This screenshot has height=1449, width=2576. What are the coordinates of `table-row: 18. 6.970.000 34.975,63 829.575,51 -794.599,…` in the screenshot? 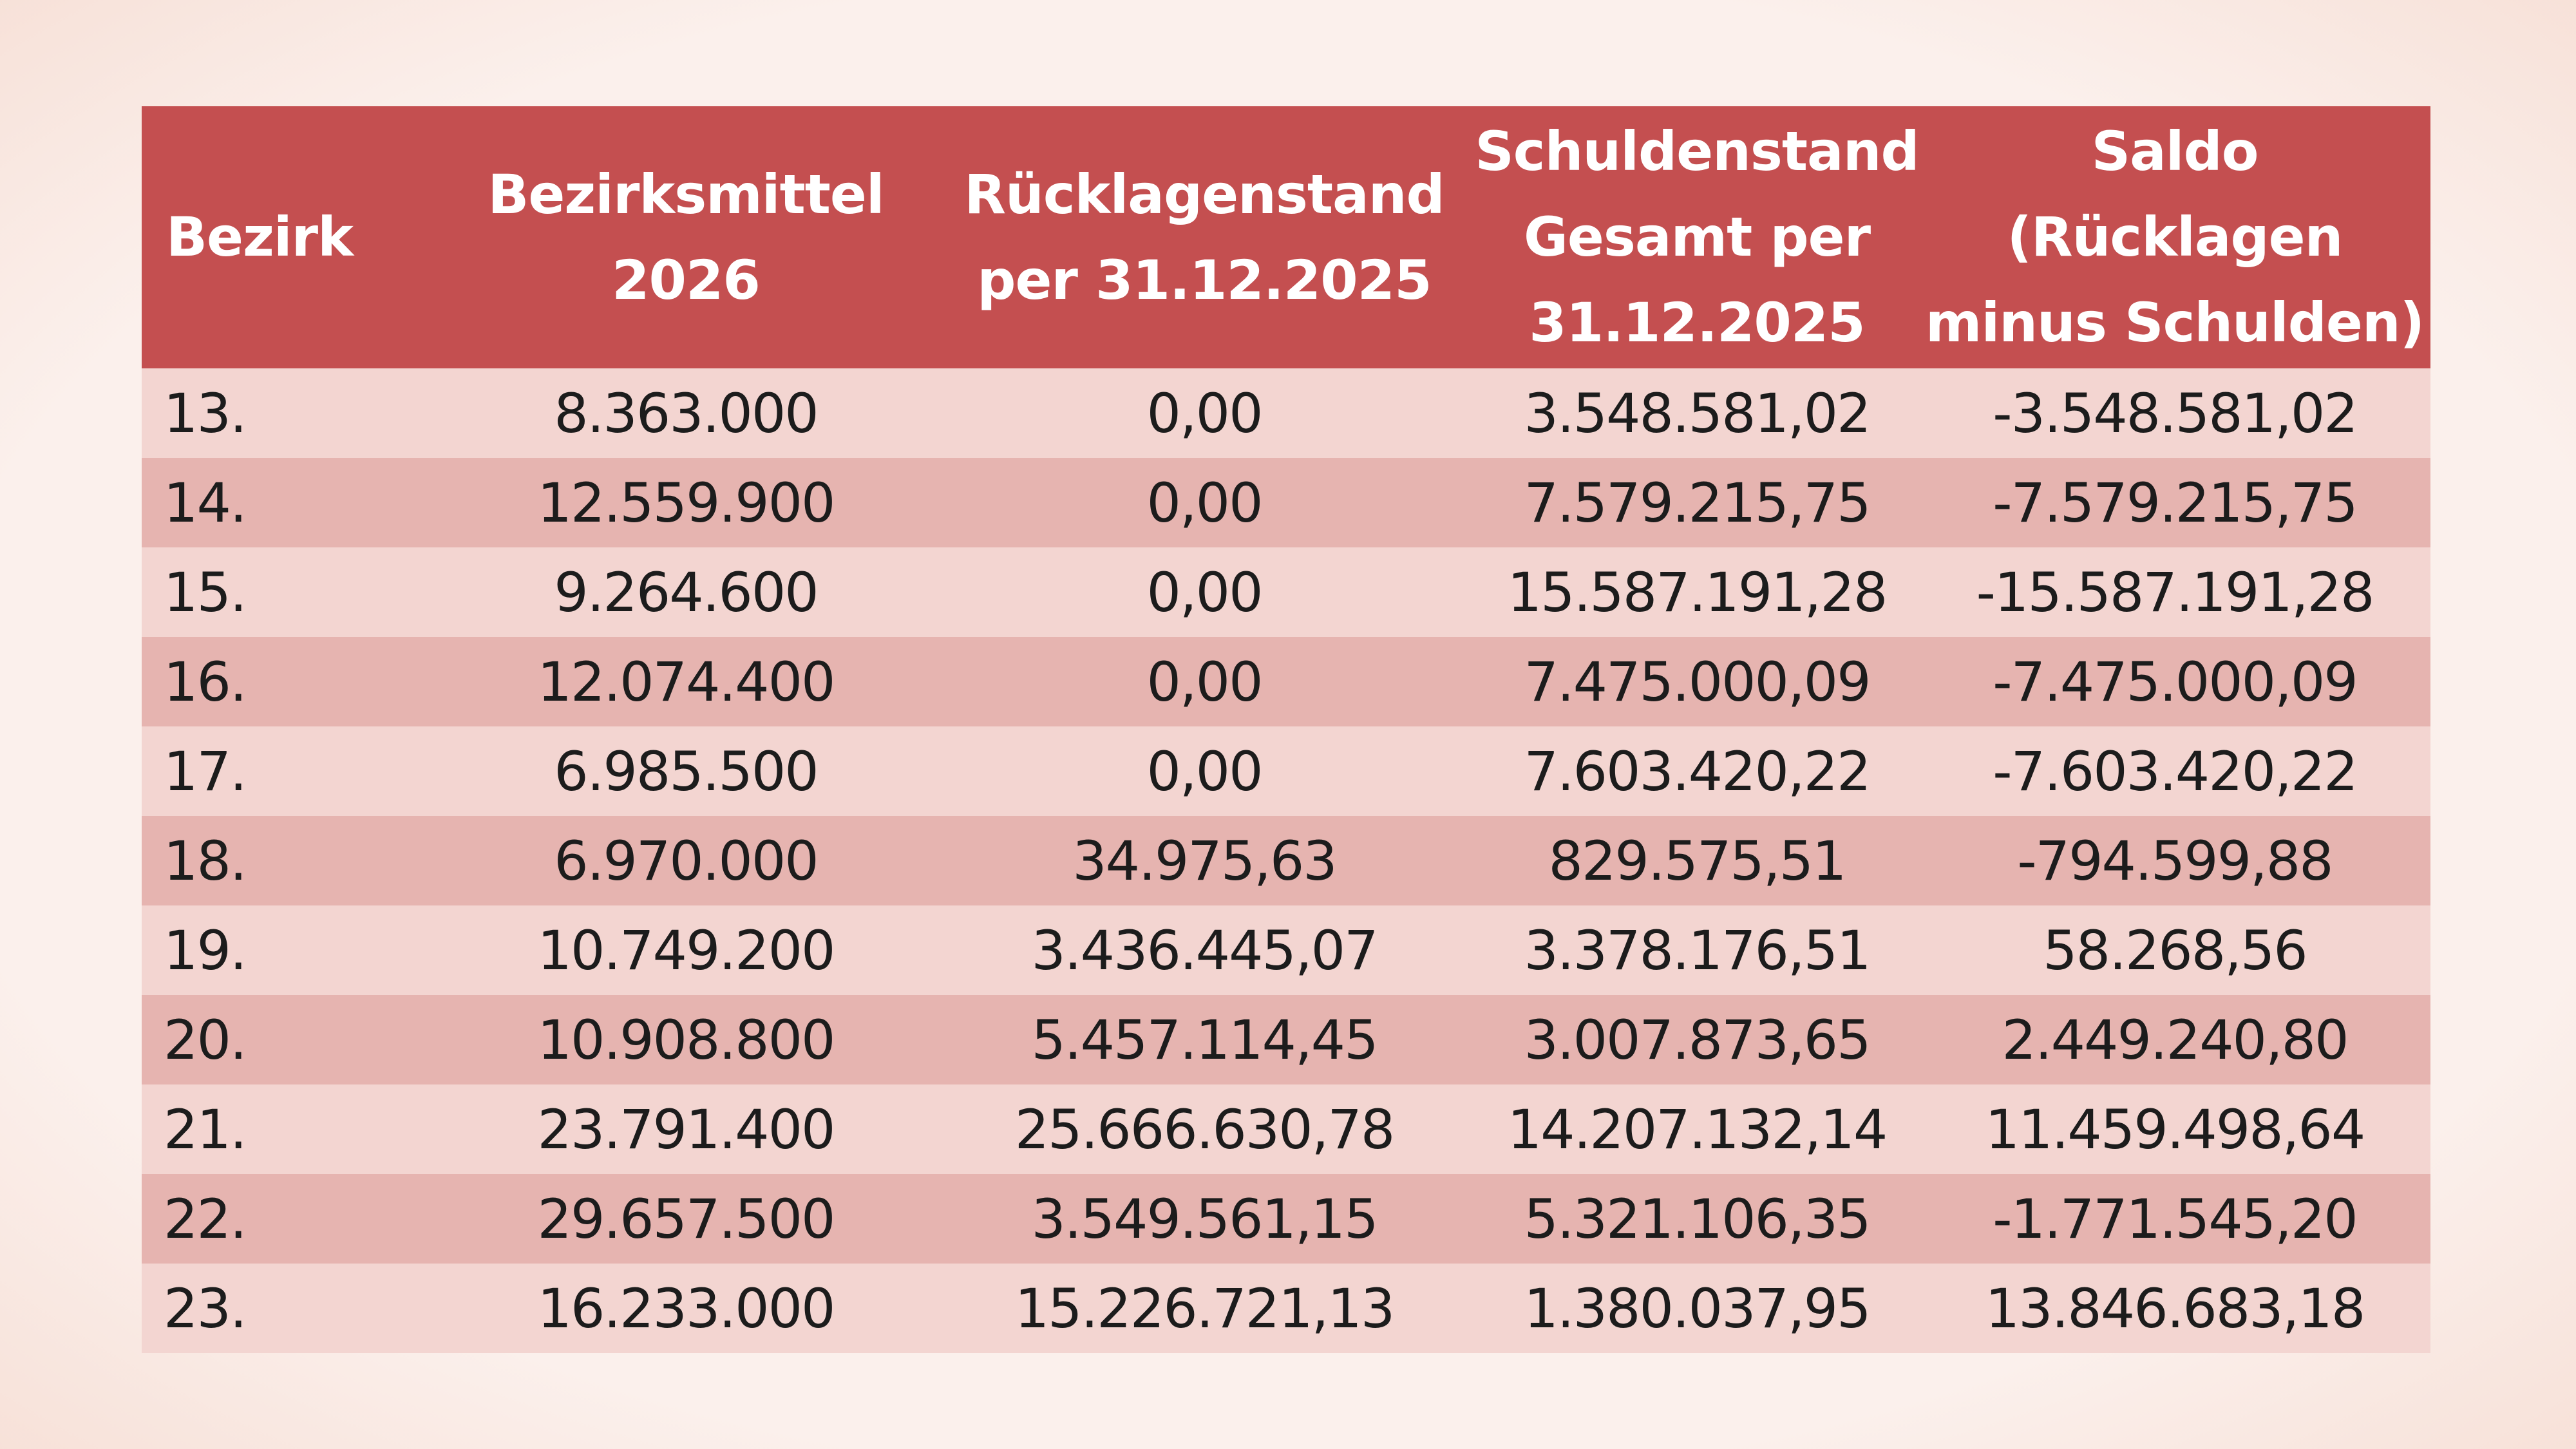 It's located at (1286, 860).